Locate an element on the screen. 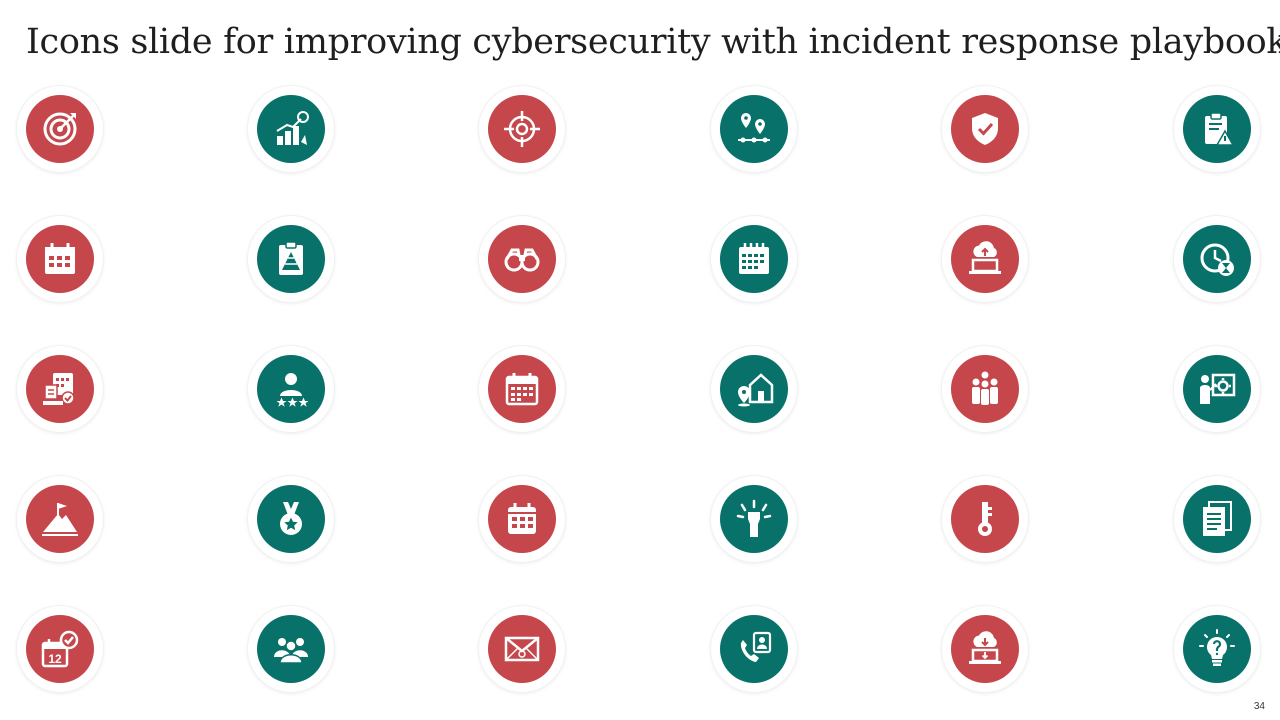 This screenshot has width=1280, height=720. team-group-icon is located at coordinates (985, 389).